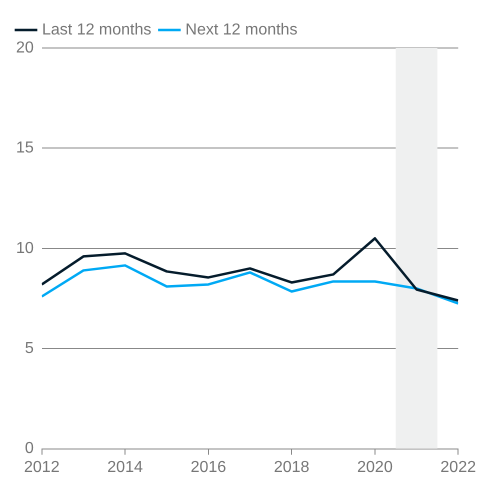  What do you see at coordinates (25, 248) in the screenshot?
I see `y-tick-label: 10` at bounding box center [25, 248].